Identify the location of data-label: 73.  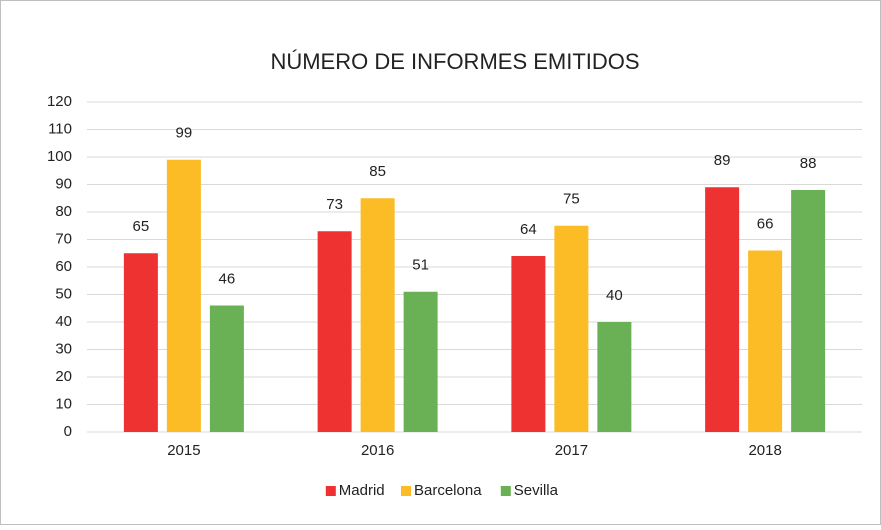
(334, 204).